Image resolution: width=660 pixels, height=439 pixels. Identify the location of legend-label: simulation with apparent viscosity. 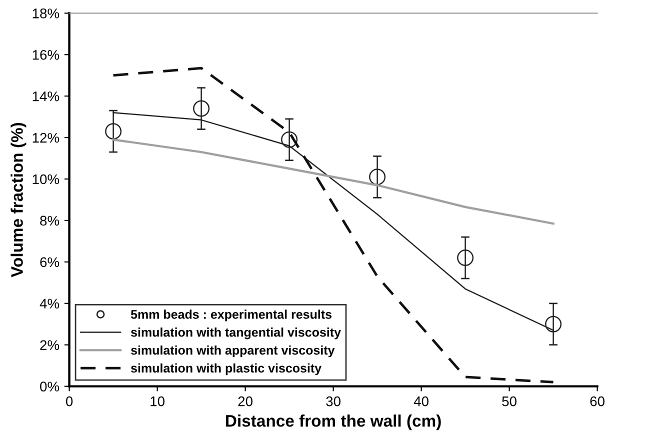
(232, 352).